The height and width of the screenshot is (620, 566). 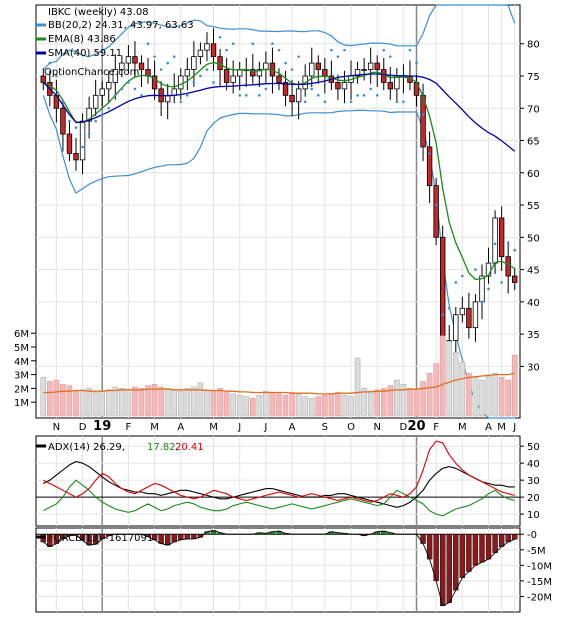 I want to click on x-axis-label: O, so click(x=351, y=427).